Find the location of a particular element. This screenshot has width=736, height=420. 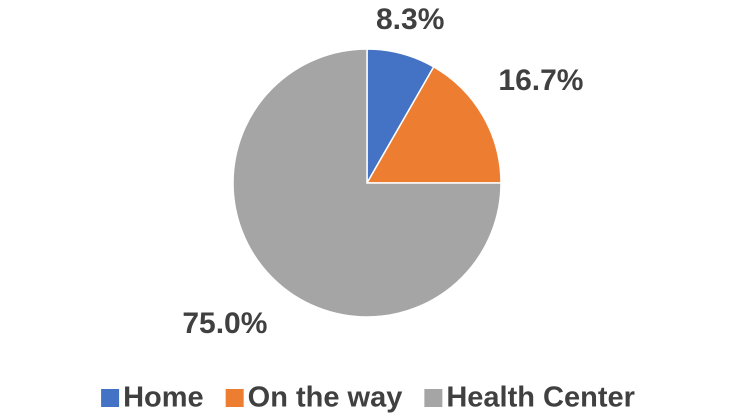

legend-label: On the way is located at coordinates (325, 398).